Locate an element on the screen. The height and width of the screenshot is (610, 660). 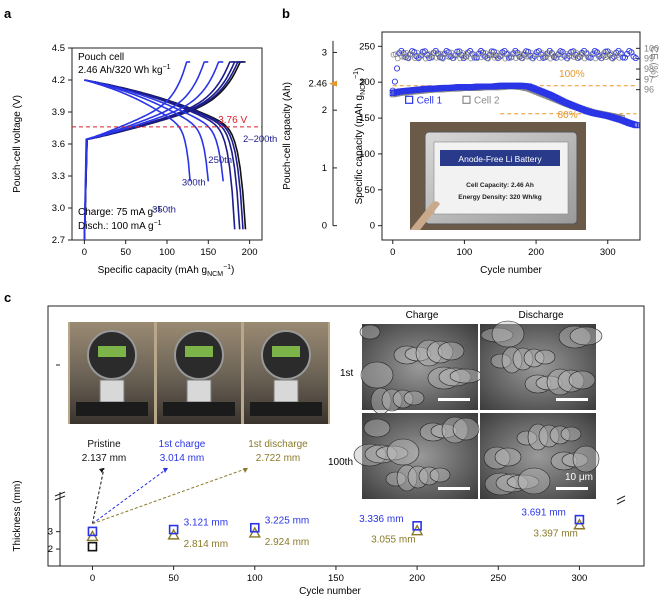
y-tick-label-a: 4.2 is located at coordinates (58, 80).